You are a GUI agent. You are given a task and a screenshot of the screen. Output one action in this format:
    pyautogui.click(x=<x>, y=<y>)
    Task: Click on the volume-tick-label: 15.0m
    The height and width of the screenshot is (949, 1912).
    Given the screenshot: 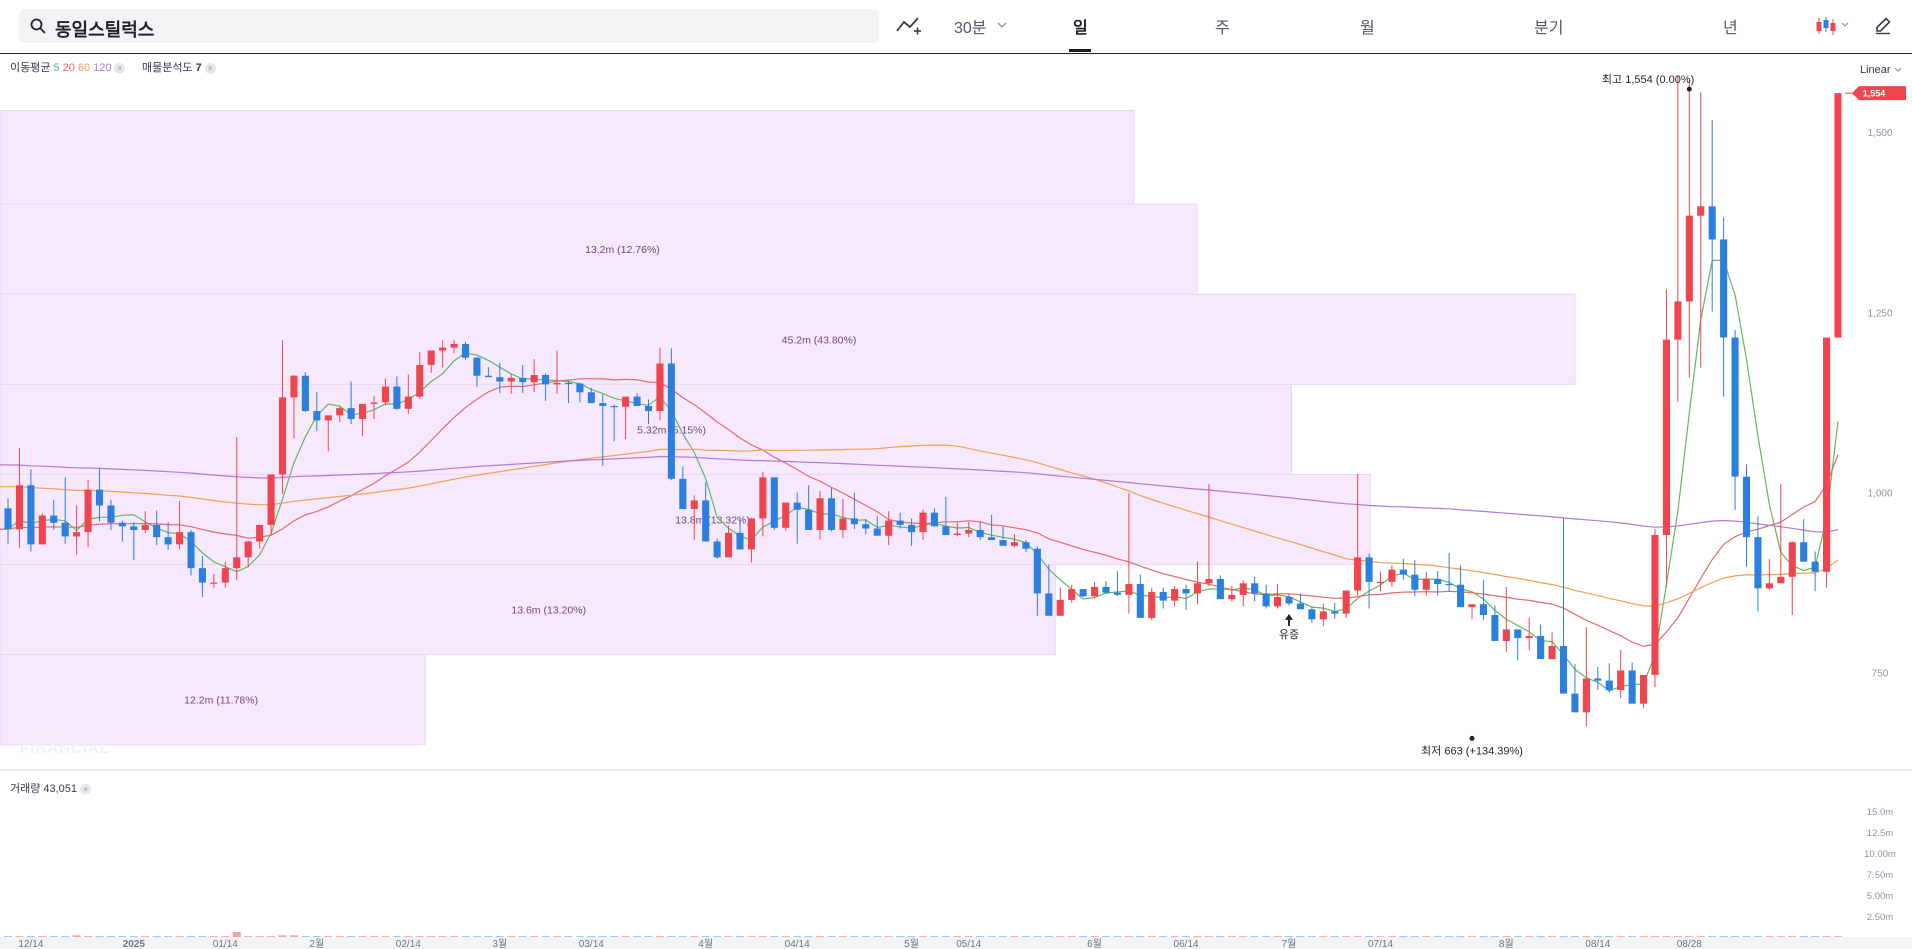 What is the action you would take?
    pyautogui.click(x=1880, y=812)
    